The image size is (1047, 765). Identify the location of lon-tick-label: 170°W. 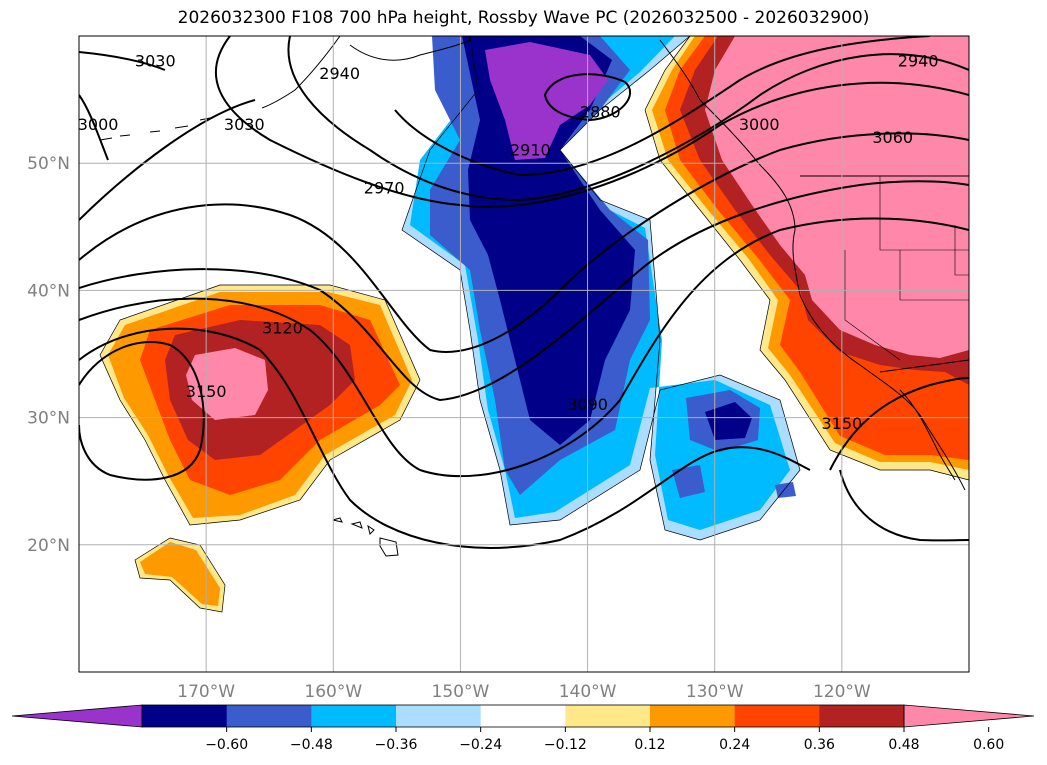
(206, 692).